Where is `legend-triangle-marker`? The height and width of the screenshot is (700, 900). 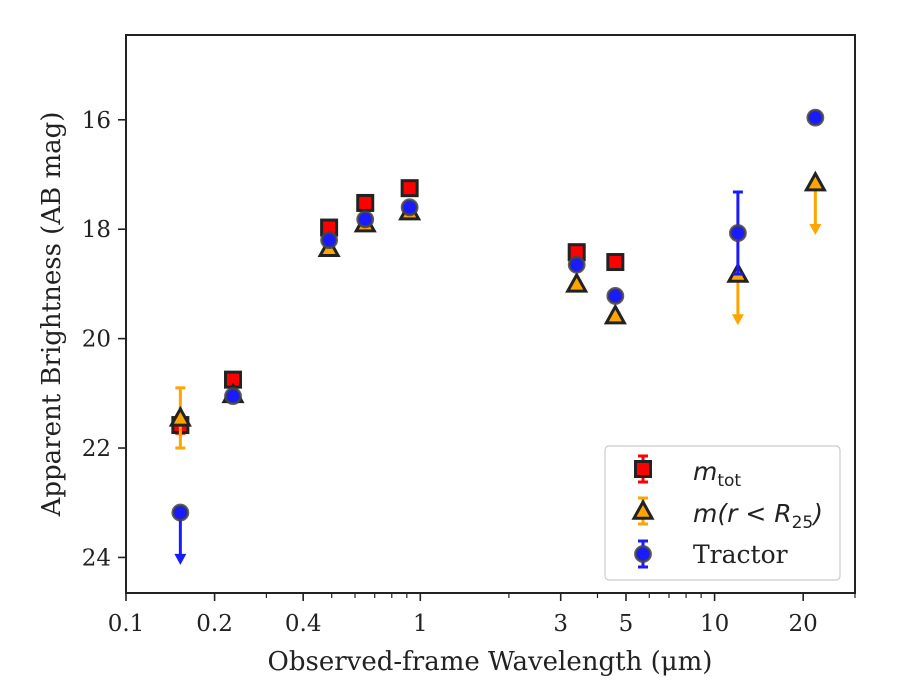
legend-triangle-marker is located at coordinates (643, 509).